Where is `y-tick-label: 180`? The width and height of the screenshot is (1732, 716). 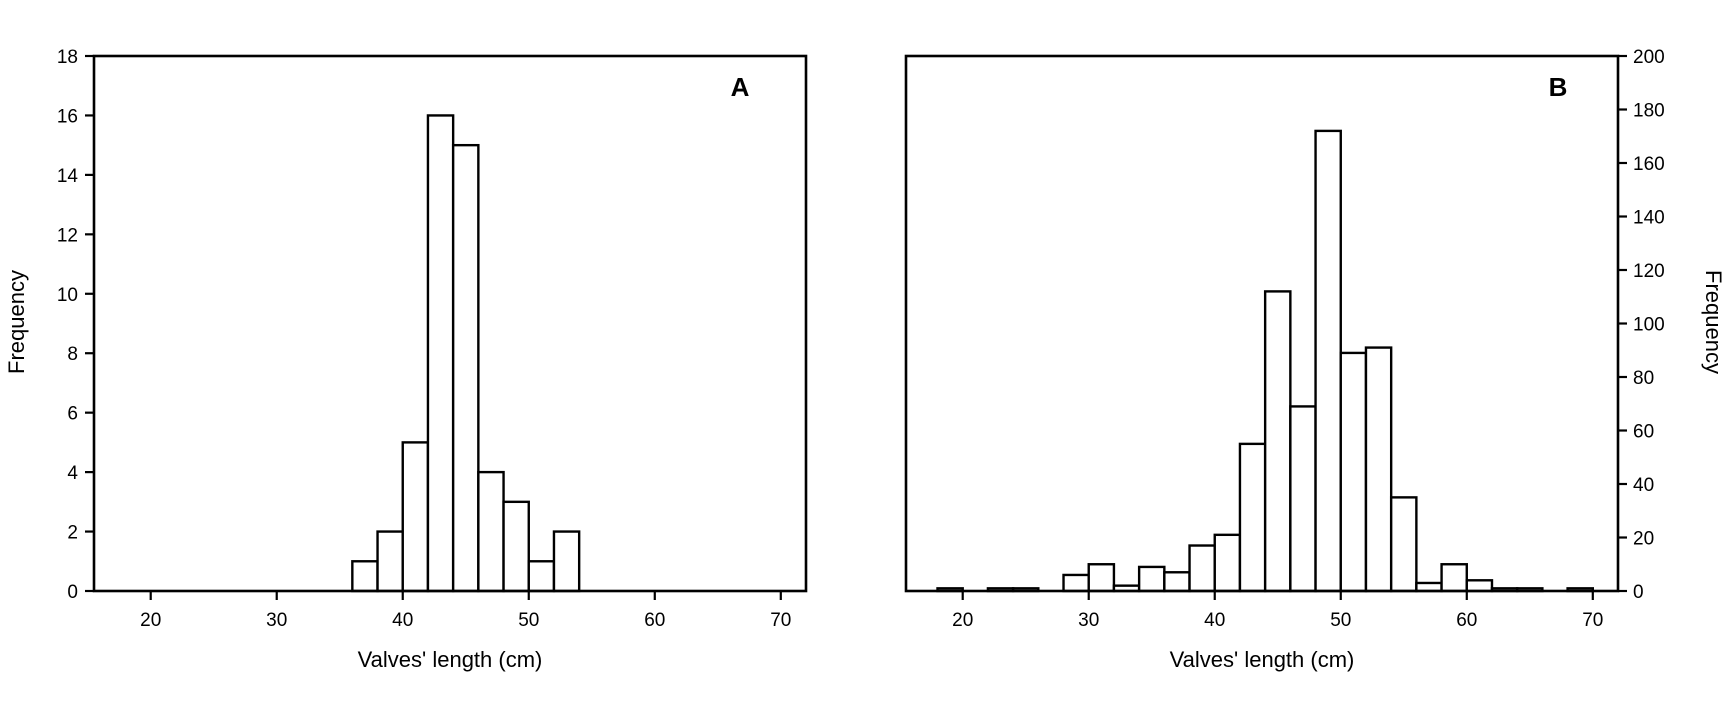
y-tick-label: 180 is located at coordinates (1649, 111).